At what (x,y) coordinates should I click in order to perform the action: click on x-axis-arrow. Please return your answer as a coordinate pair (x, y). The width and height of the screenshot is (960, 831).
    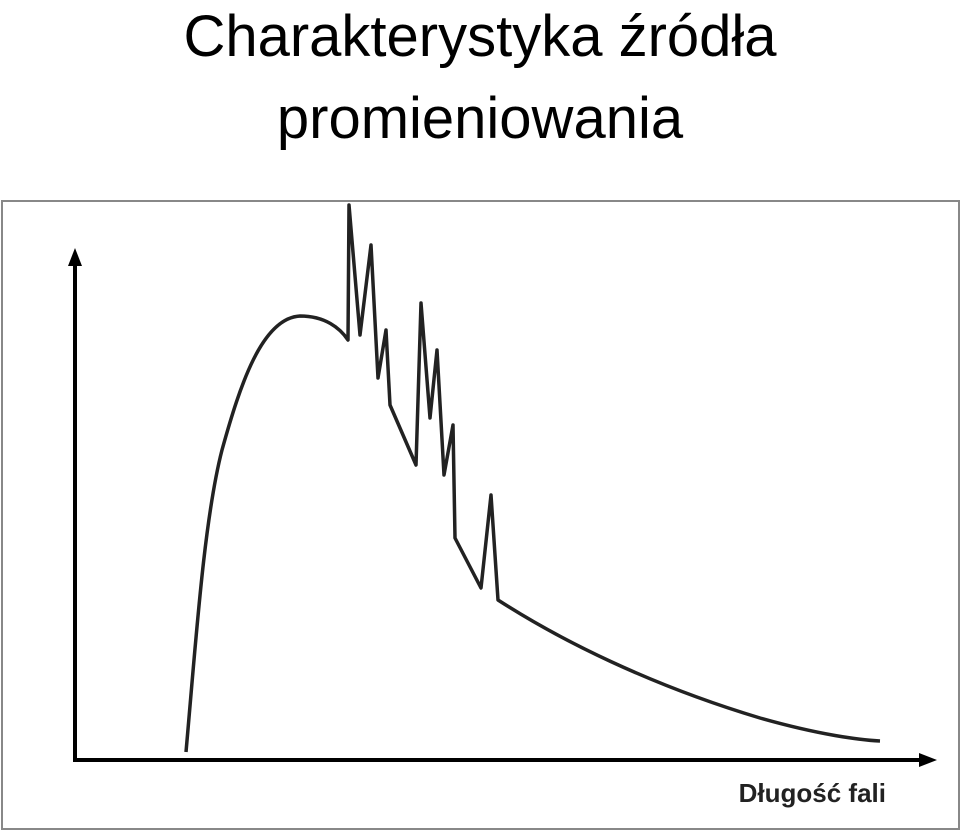
    Looking at the image, I should click on (928, 760).